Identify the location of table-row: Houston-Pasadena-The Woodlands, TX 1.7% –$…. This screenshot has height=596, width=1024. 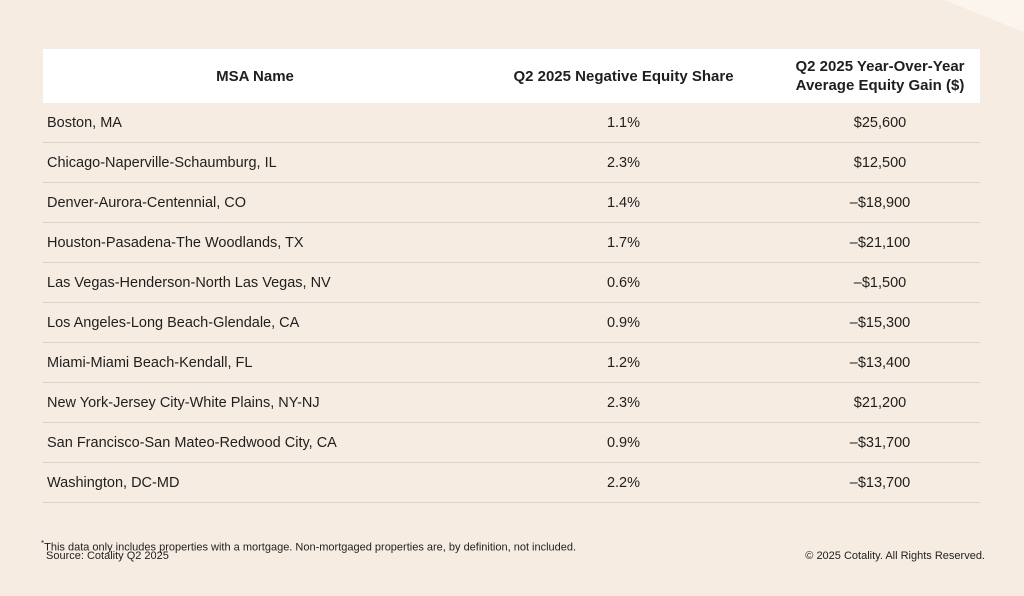
(511, 243).